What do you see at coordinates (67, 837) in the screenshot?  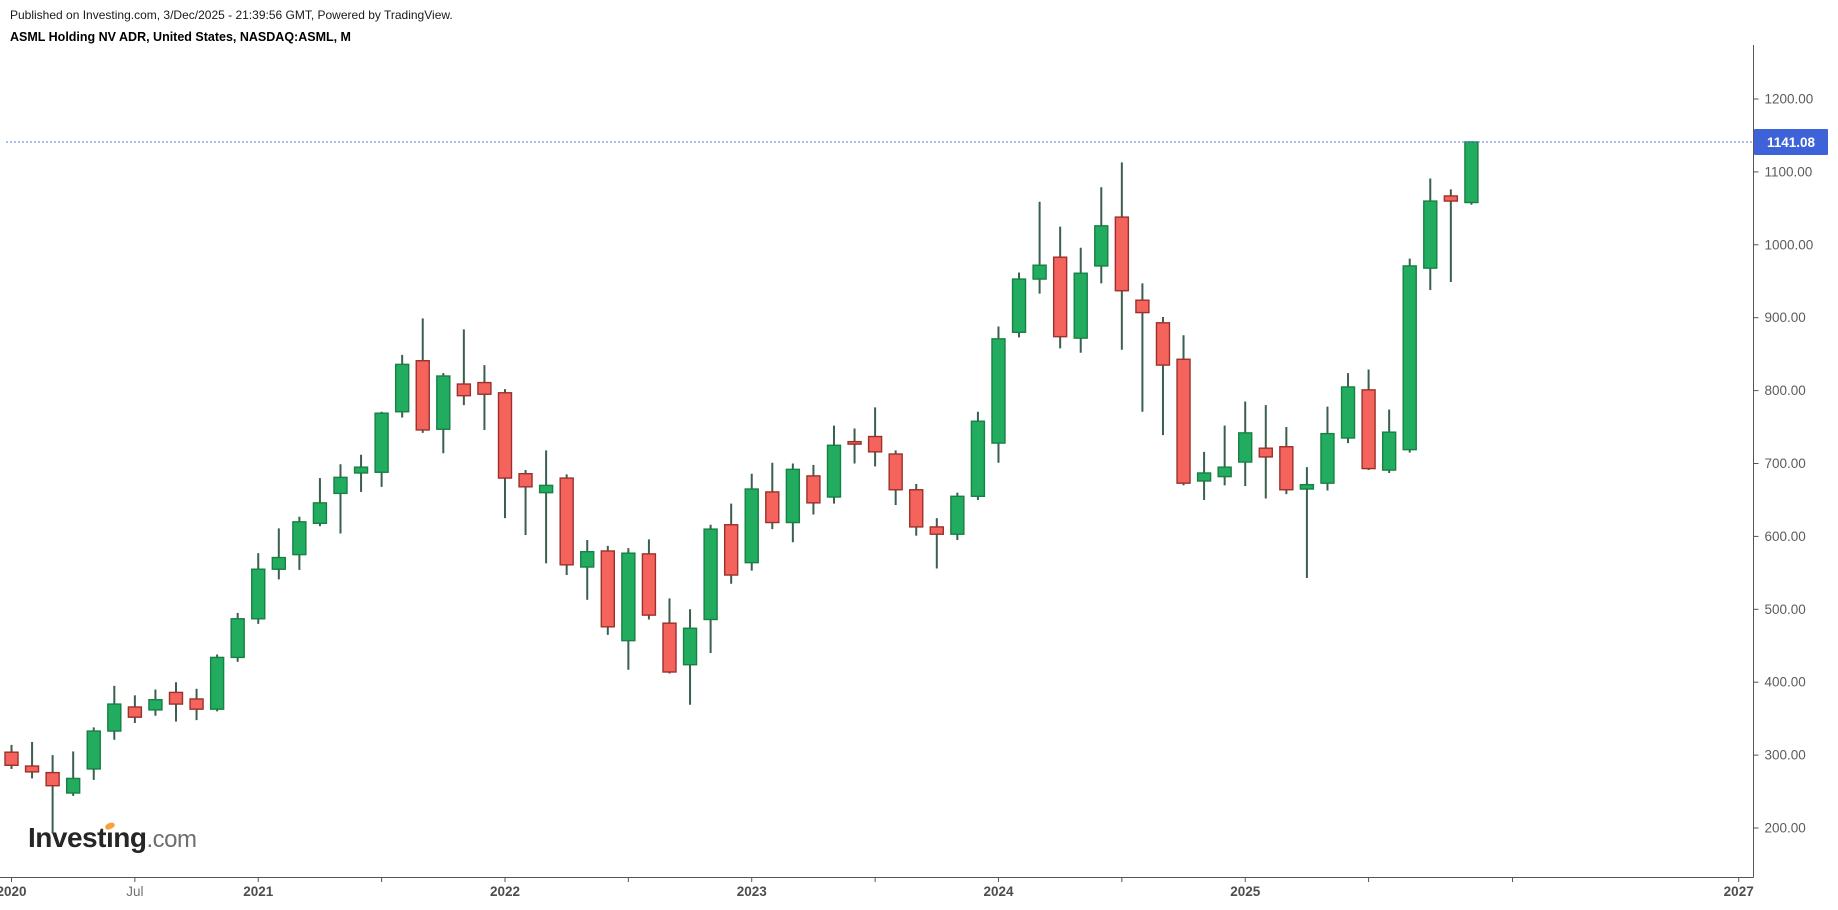 I see `logo-brand-left: Invest` at bounding box center [67, 837].